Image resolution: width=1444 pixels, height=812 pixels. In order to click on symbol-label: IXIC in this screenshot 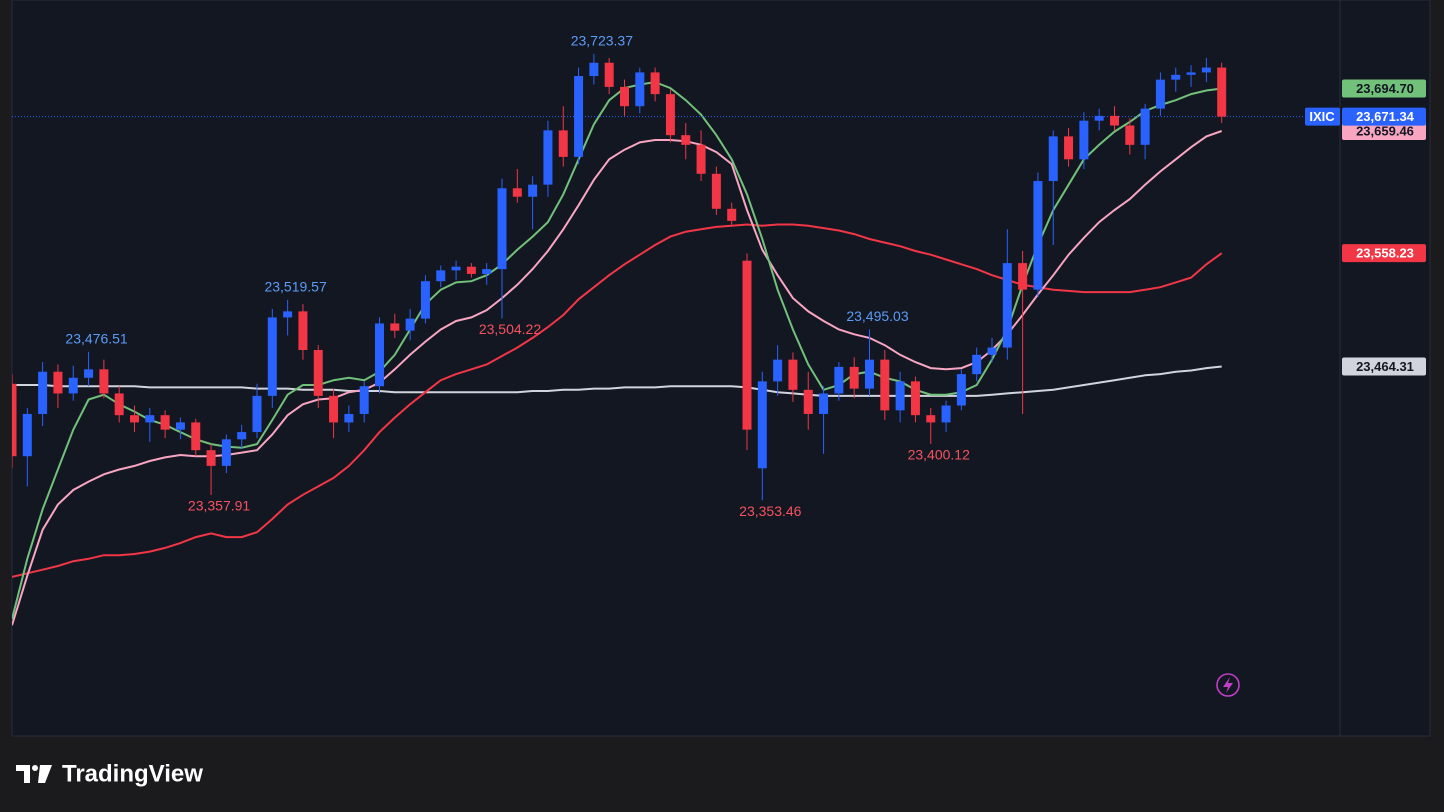, I will do `click(1322, 116)`.